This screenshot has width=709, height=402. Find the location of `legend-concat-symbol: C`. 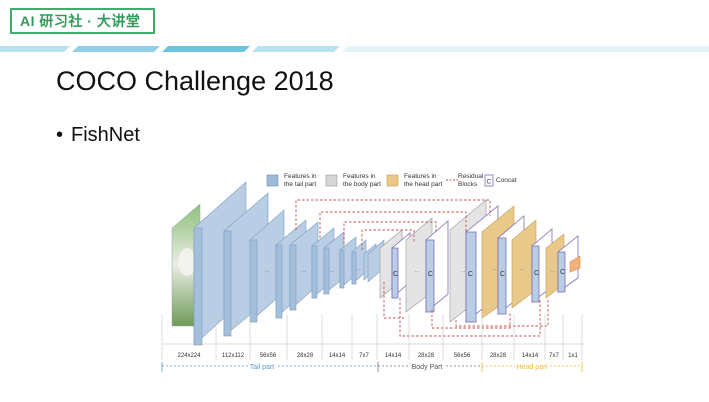

legend-concat-symbol: C is located at coordinates (489, 182).